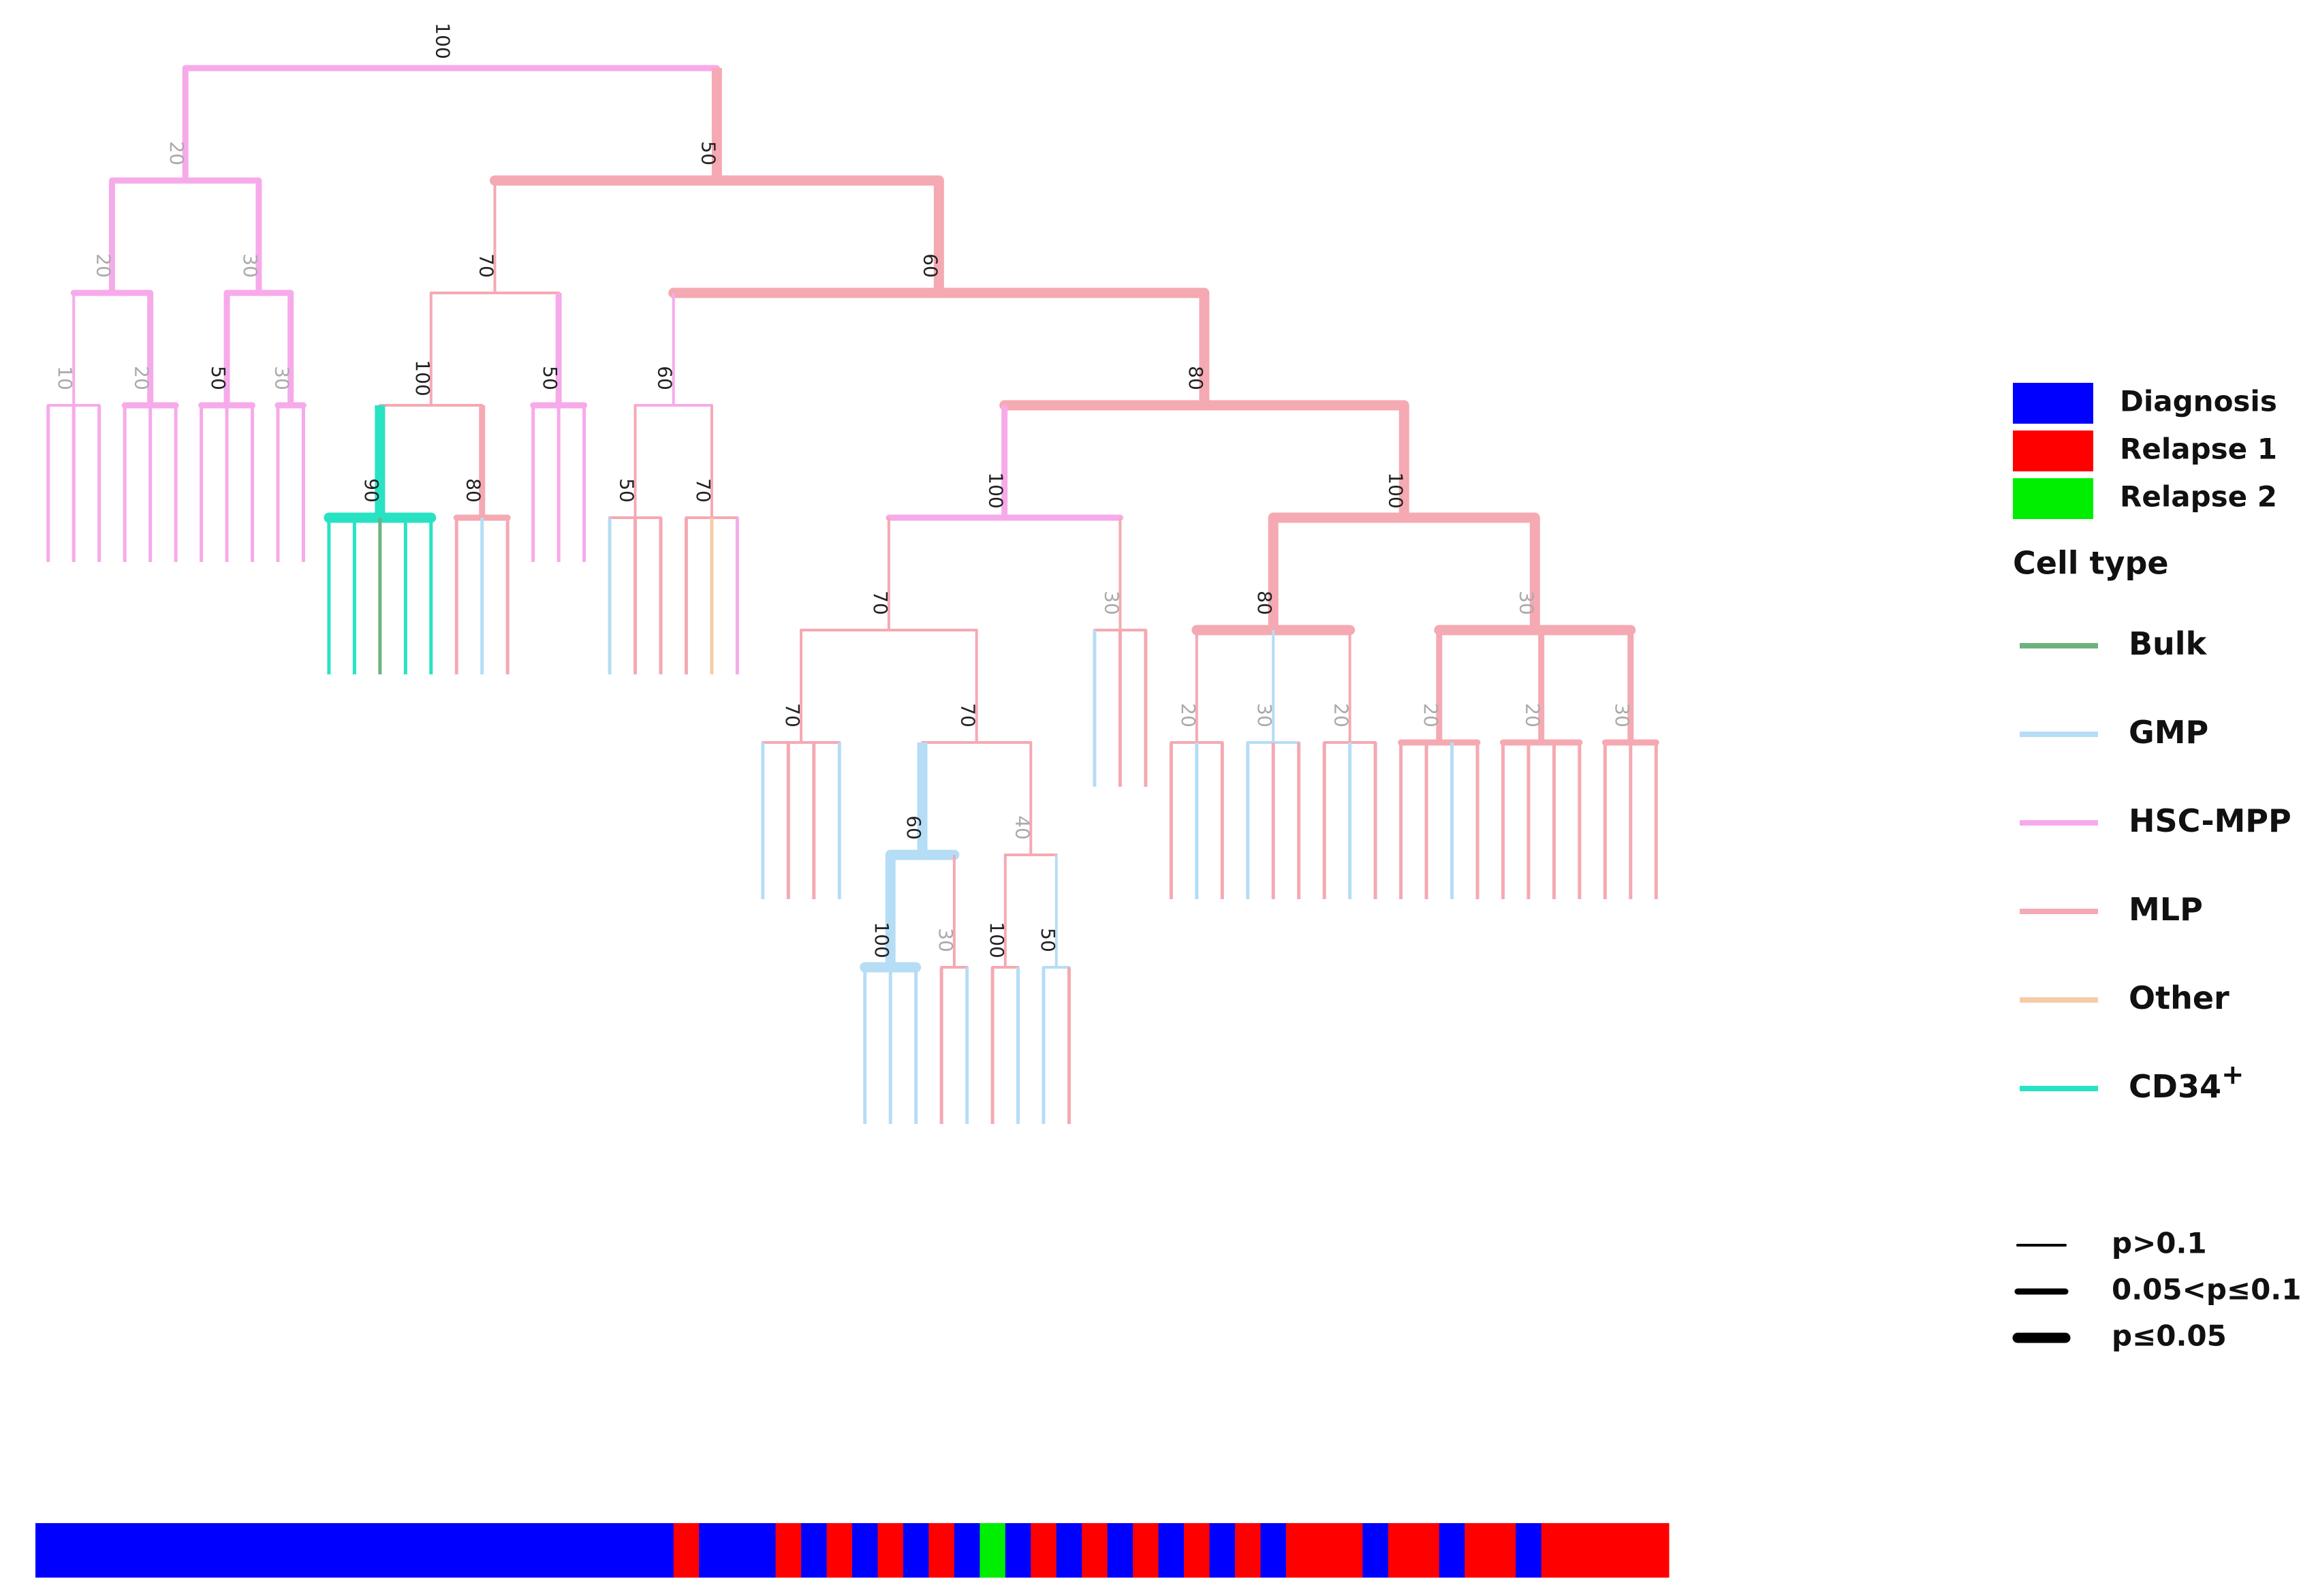 The image size is (2316, 1596). I want to click on legend-label-text: GMP, so click(2168, 732).